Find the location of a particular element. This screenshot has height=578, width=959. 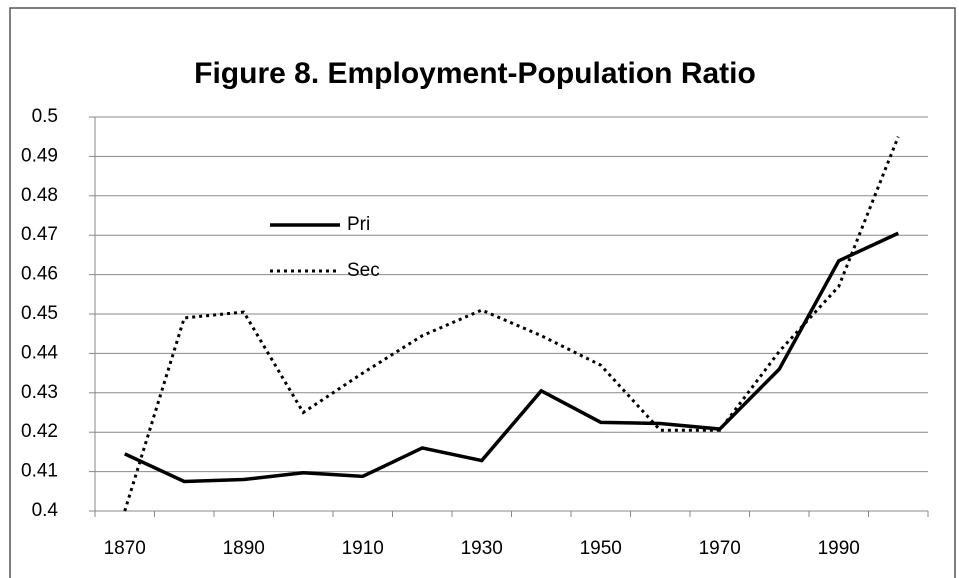

y-tick-label: 0.43 is located at coordinates (39, 392).